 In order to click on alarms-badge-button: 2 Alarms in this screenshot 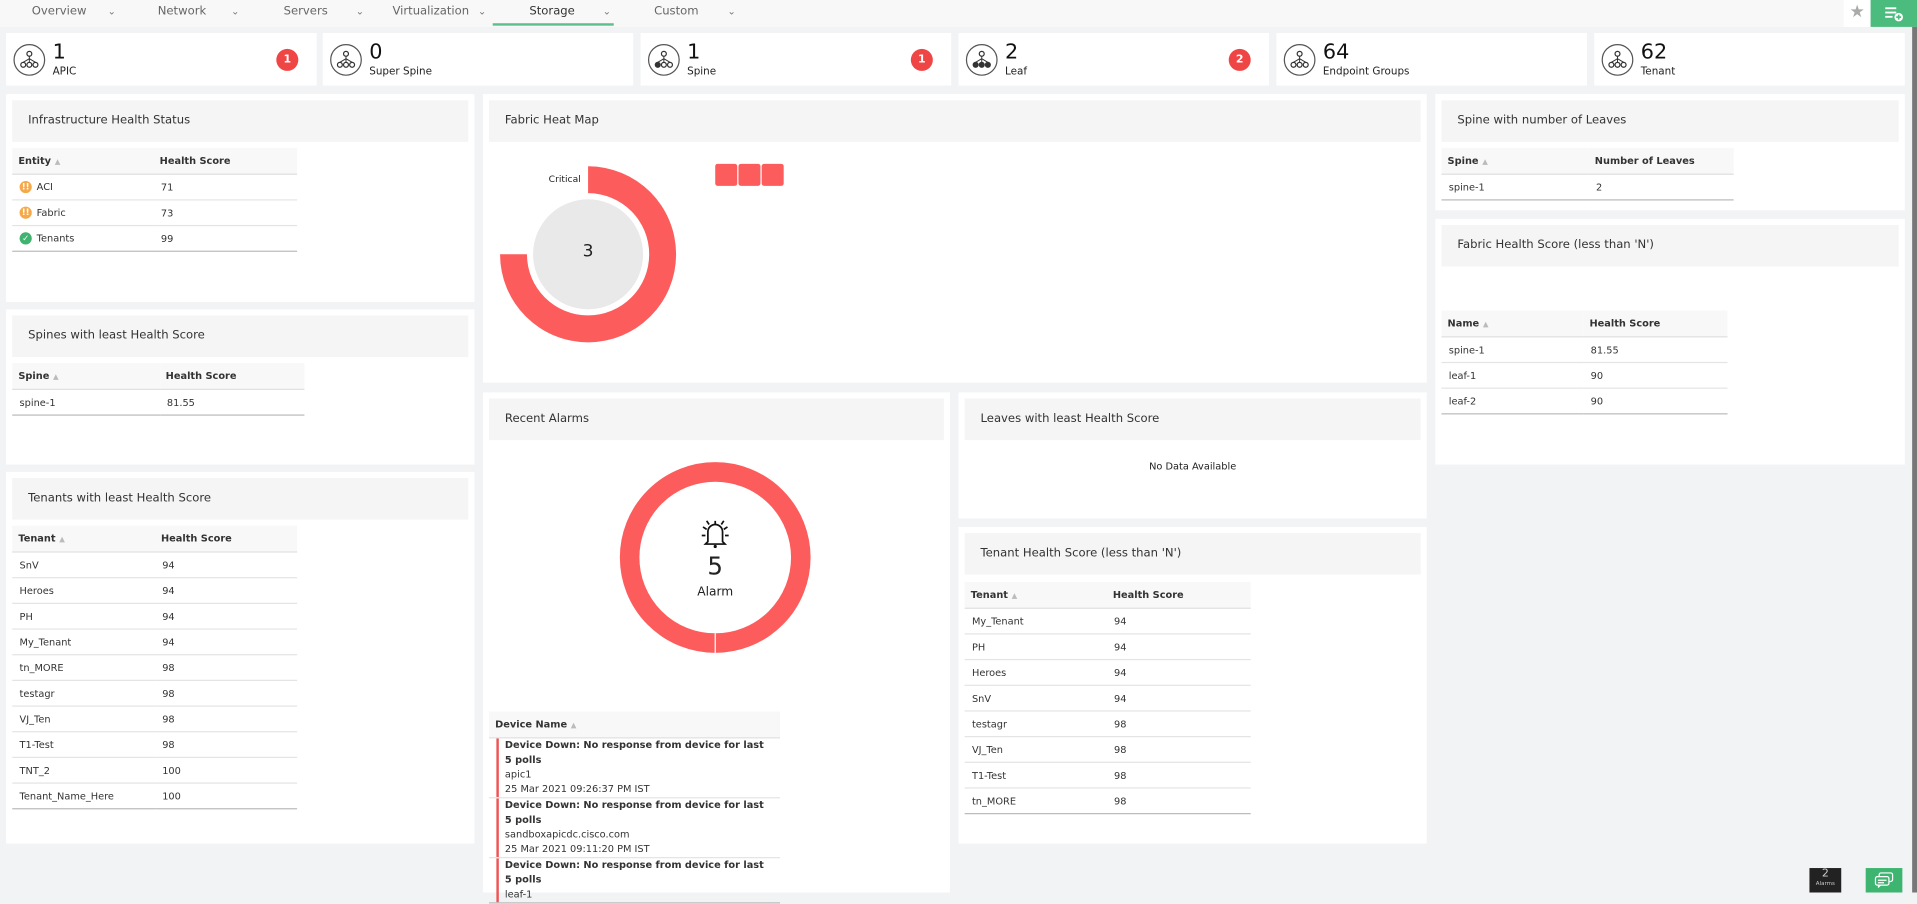, I will do `click(1825, 880)`.